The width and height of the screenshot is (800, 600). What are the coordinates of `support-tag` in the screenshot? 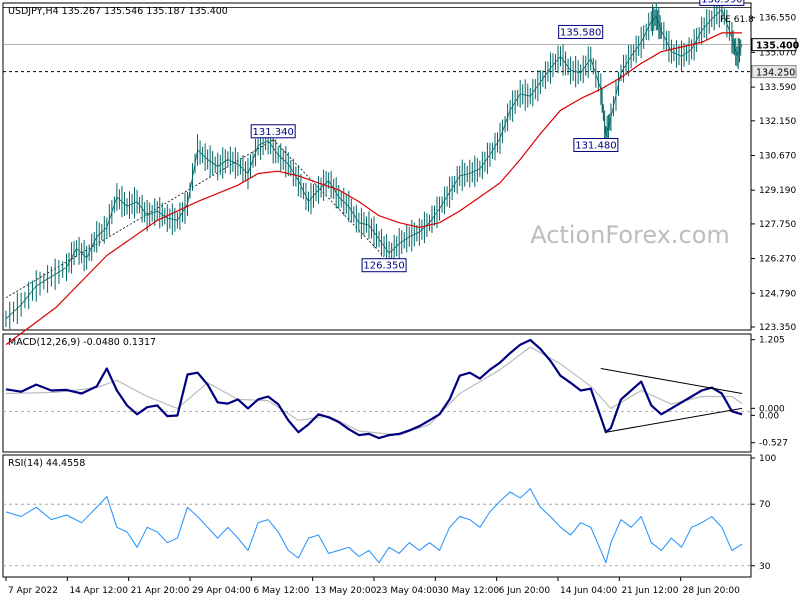 It's located at (774, 72).